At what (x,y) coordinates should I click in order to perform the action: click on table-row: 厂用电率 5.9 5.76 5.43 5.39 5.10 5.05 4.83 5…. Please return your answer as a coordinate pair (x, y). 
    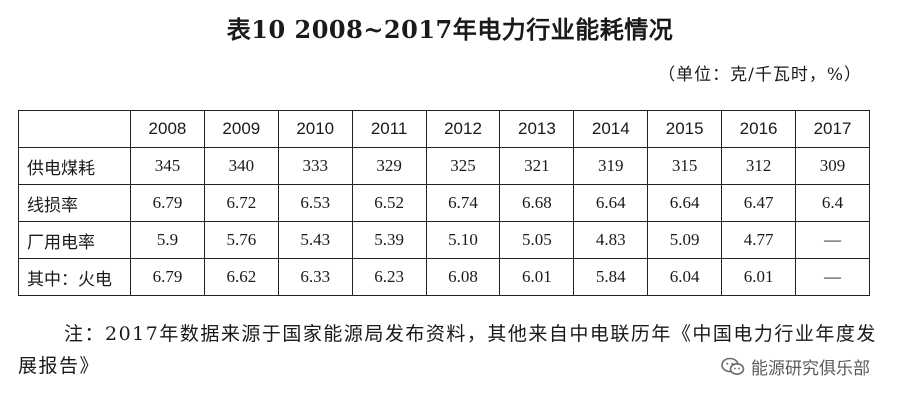
    Looking at the image, I should click on (444, 240).